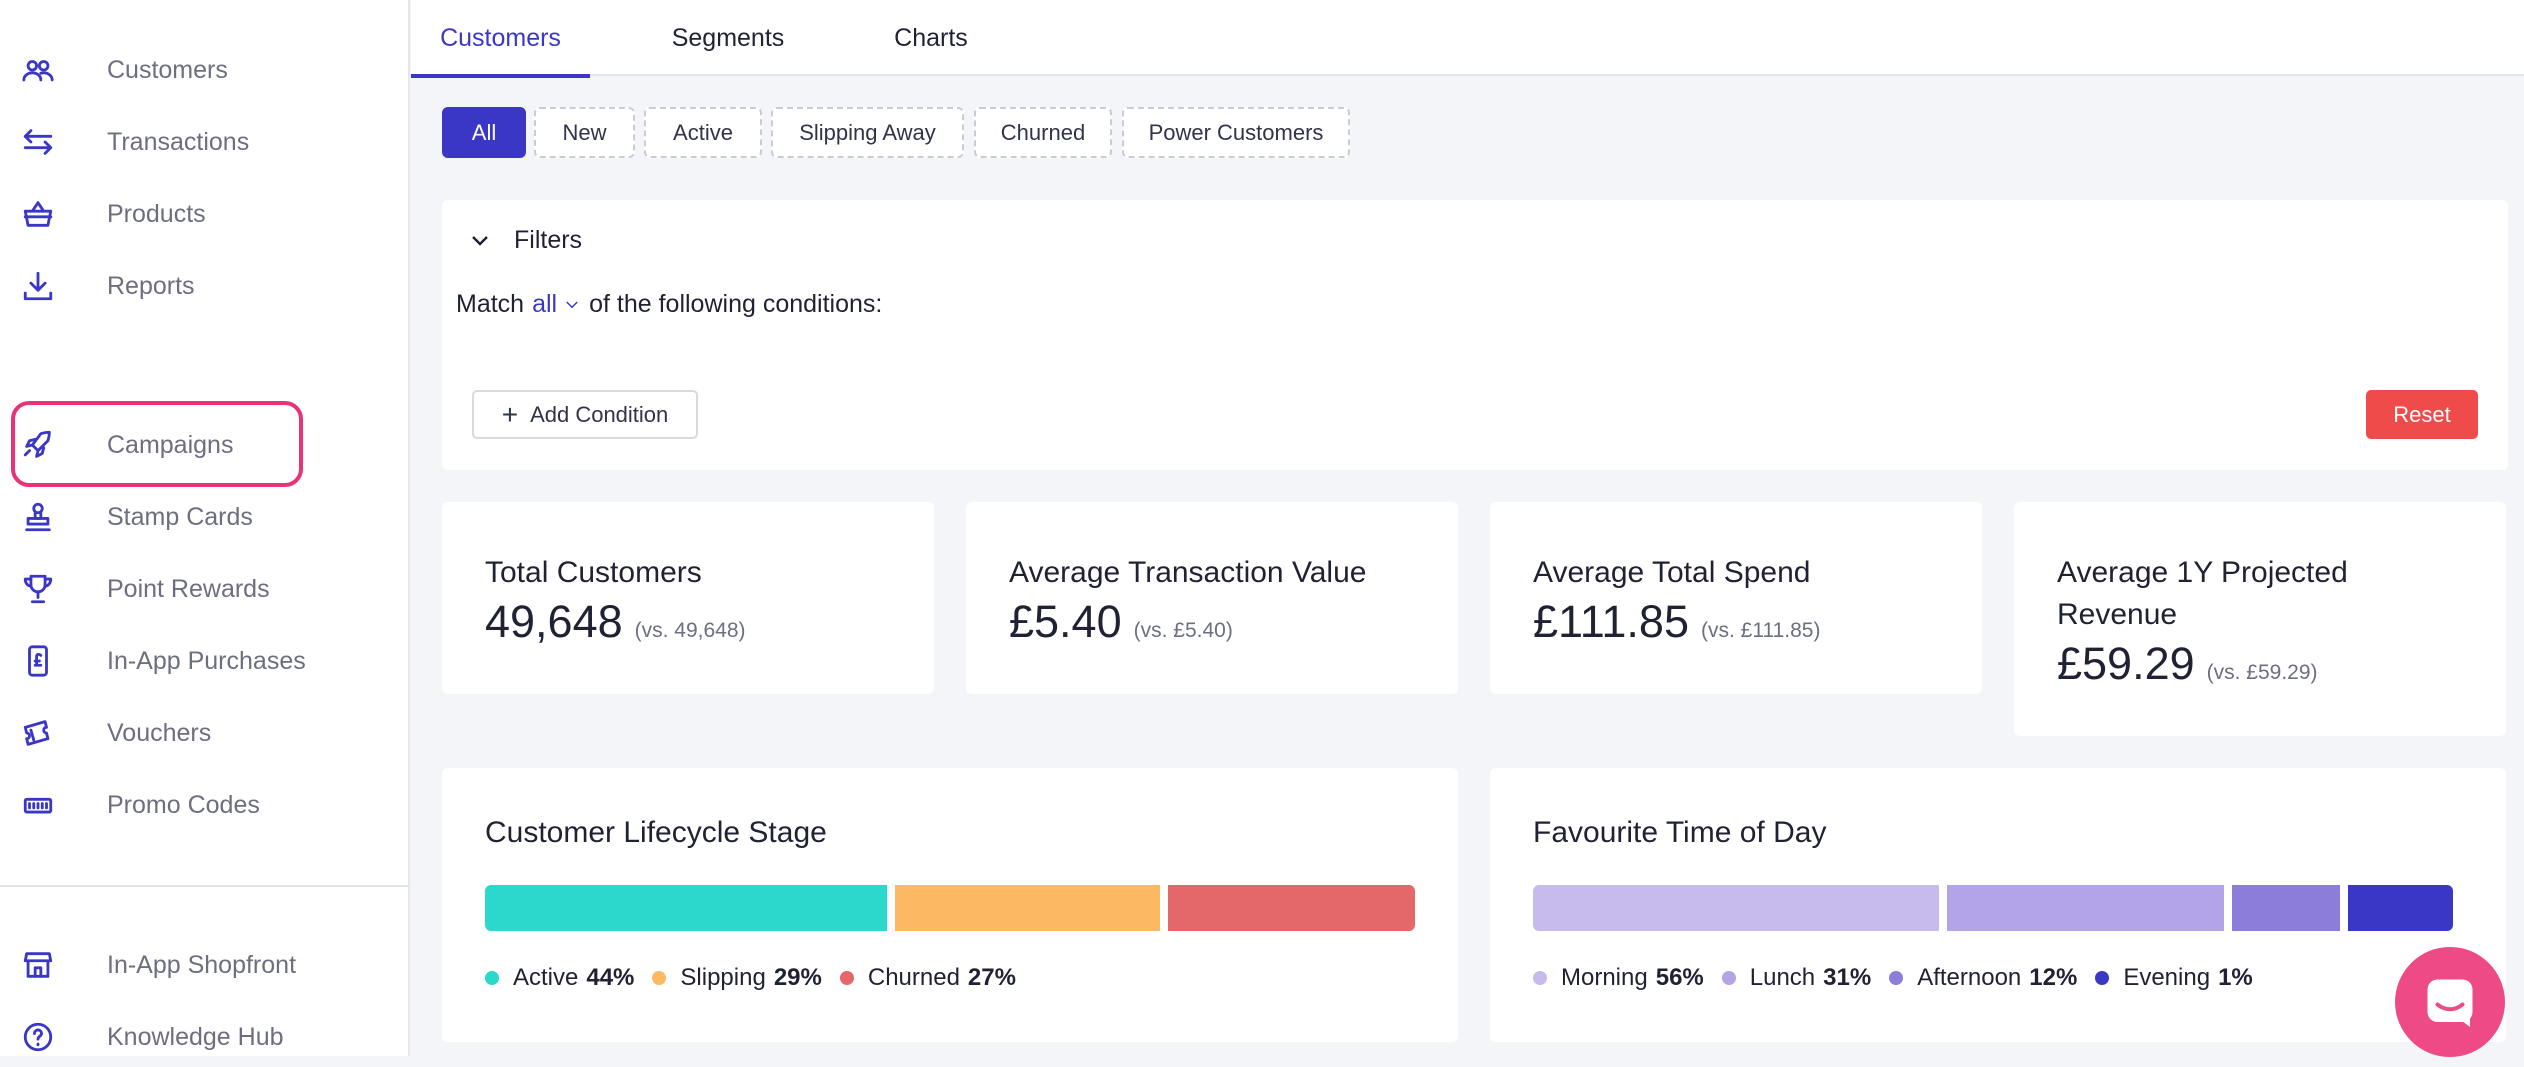 Image resolution: width=2524 pixels, height=1067 pixels. Describe the element at coordinates (205, 286) in the screenshot. I see `sidebar-item-reports: Reports` at that location.